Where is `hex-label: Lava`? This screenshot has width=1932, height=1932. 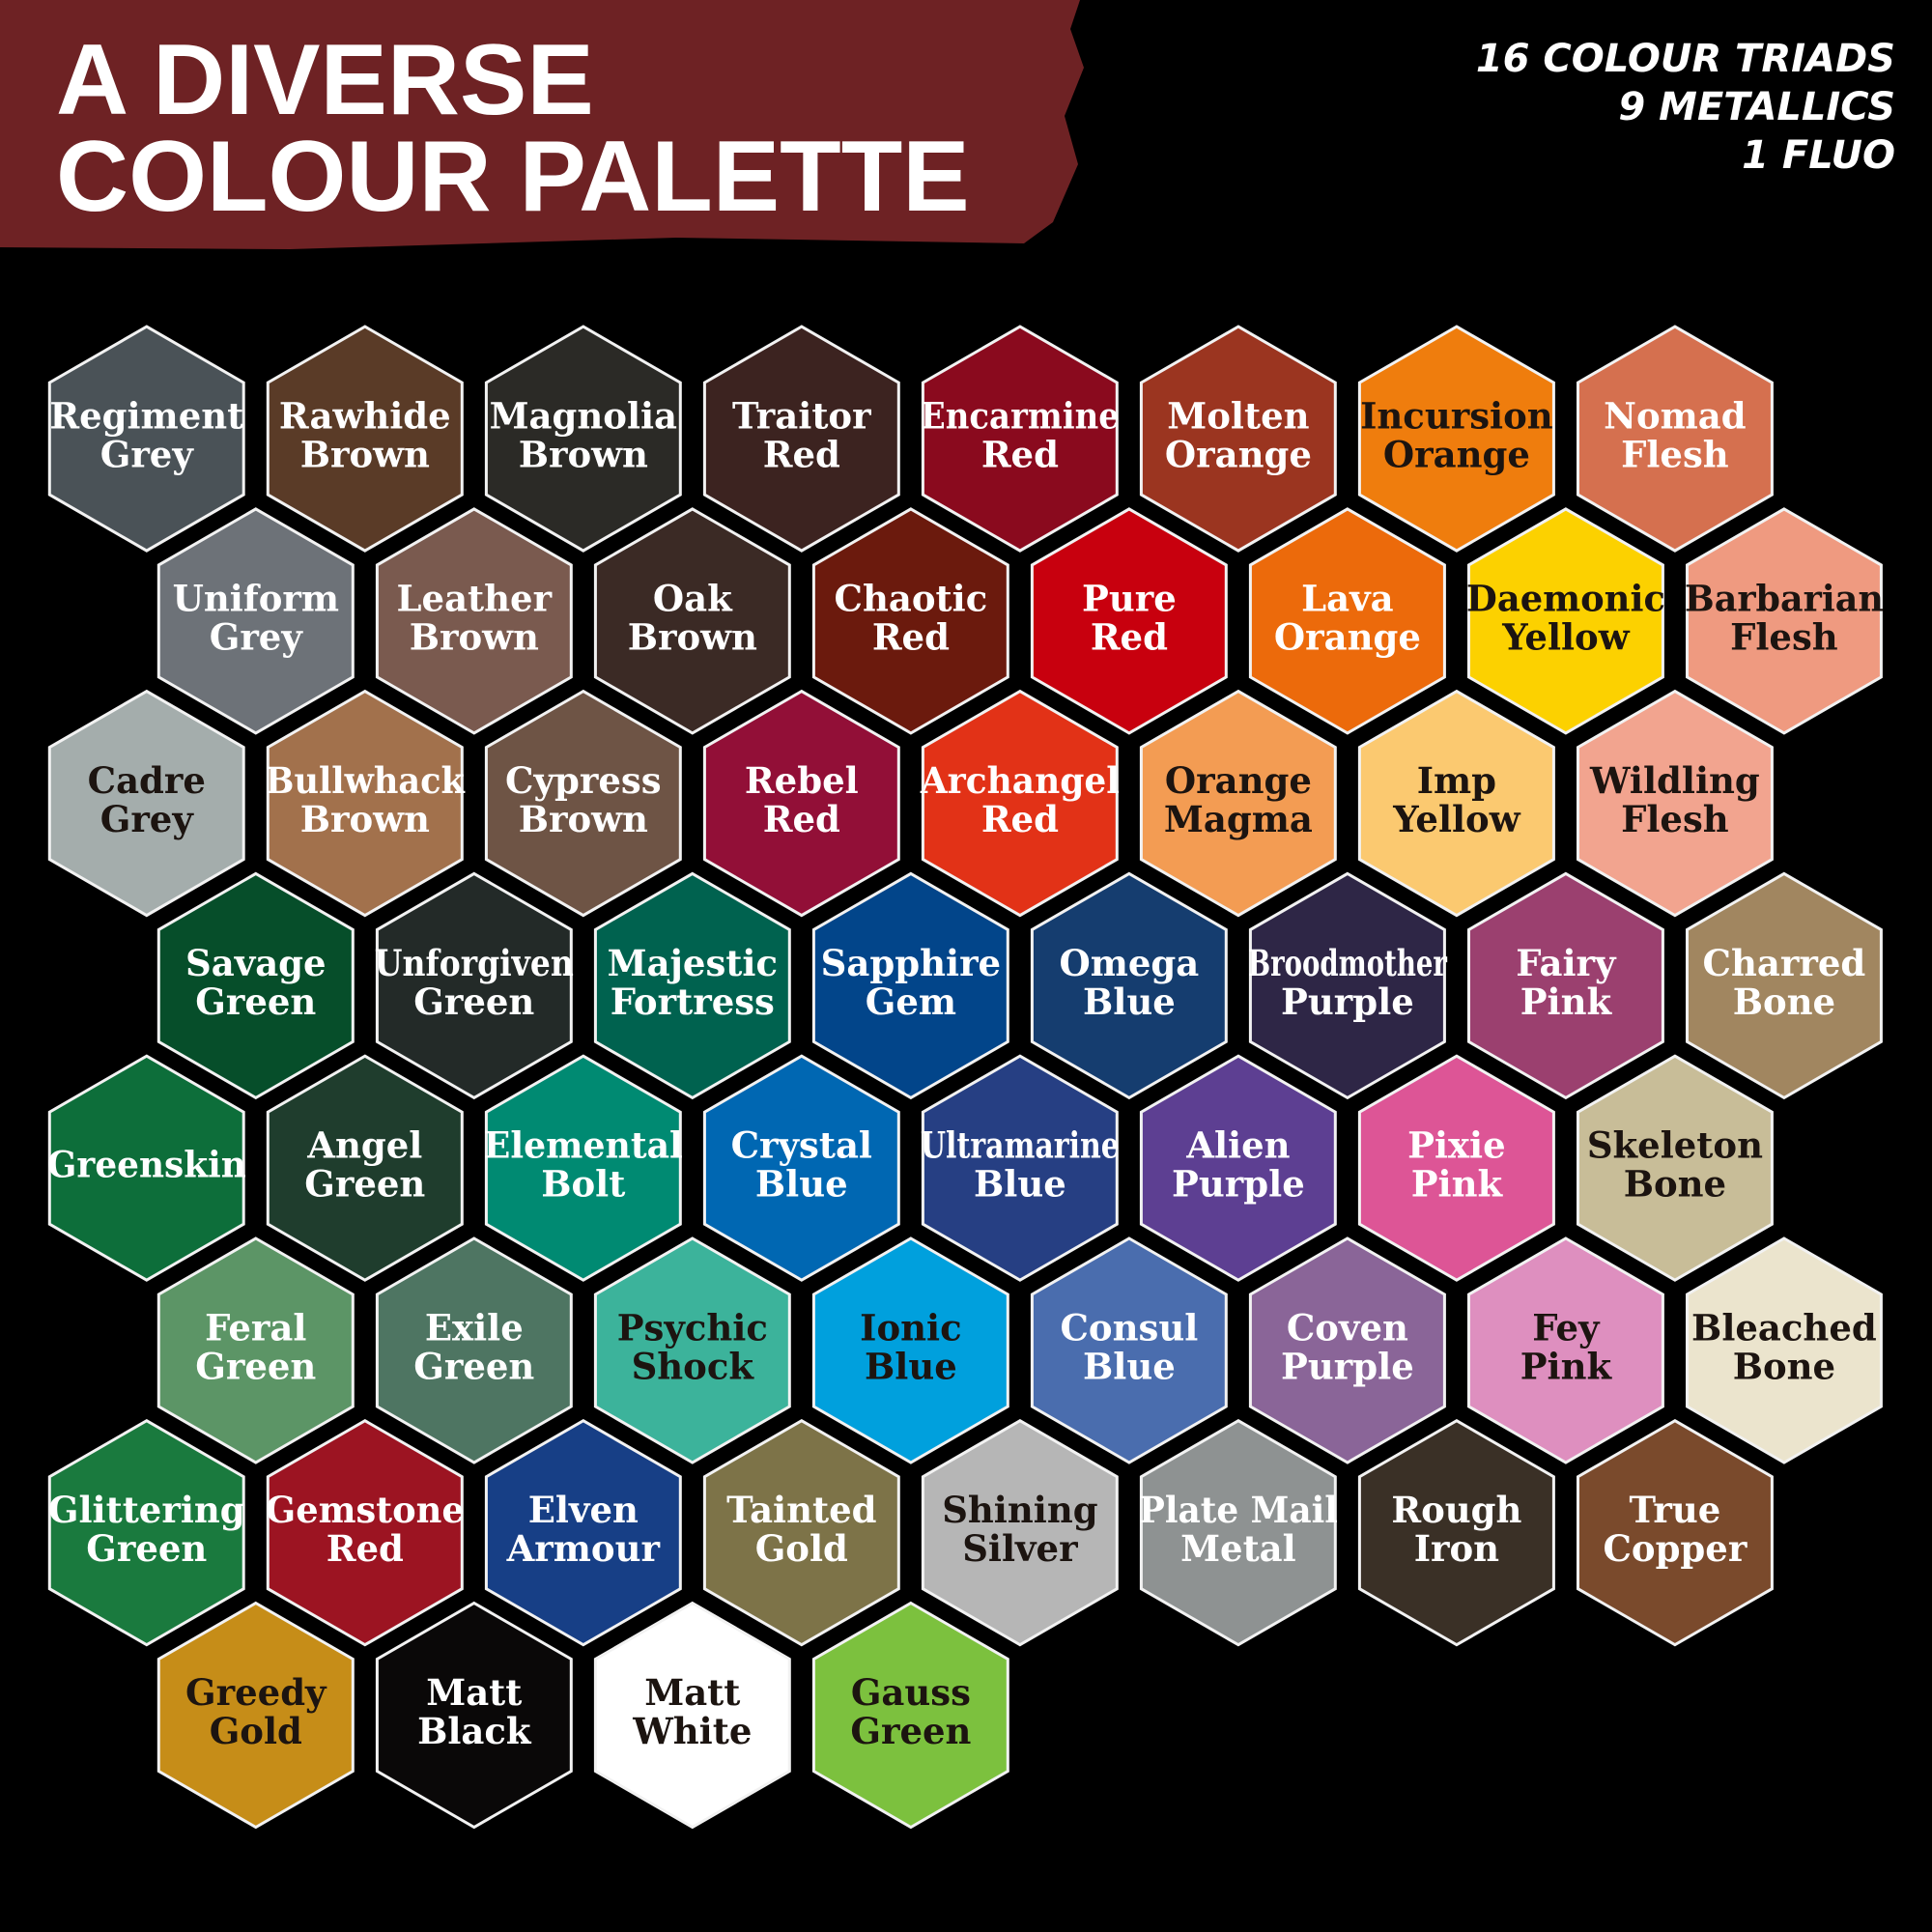
hex-label: Lava is located at coordinates (1347, 598).